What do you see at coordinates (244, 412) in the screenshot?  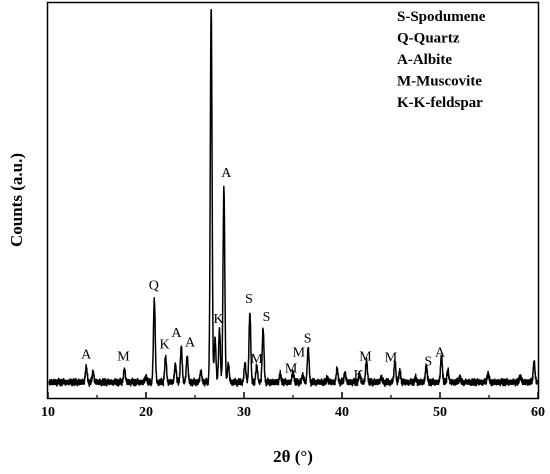 I see `x-tick-label-30: 30` at bounding box center [244, 412].